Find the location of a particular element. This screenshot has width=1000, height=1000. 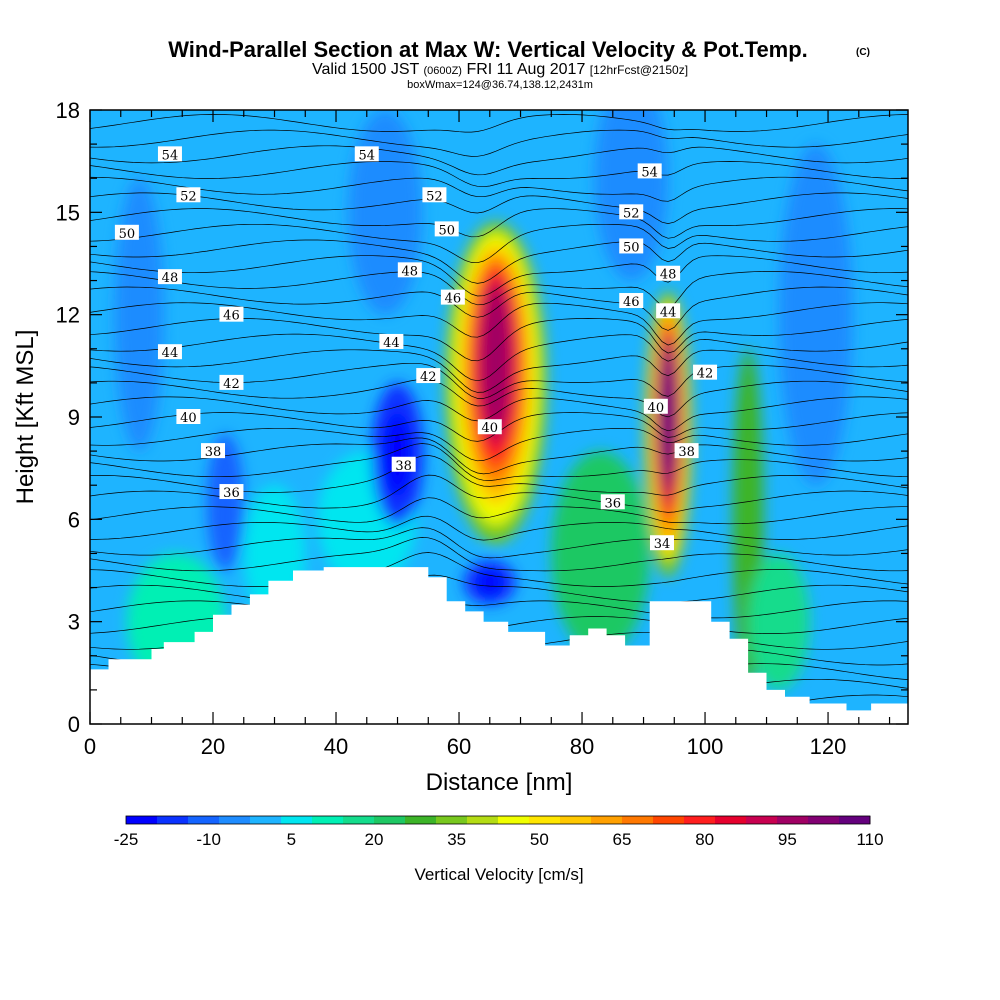

y-tick-label: 0 is located at coordinates (74, 724).